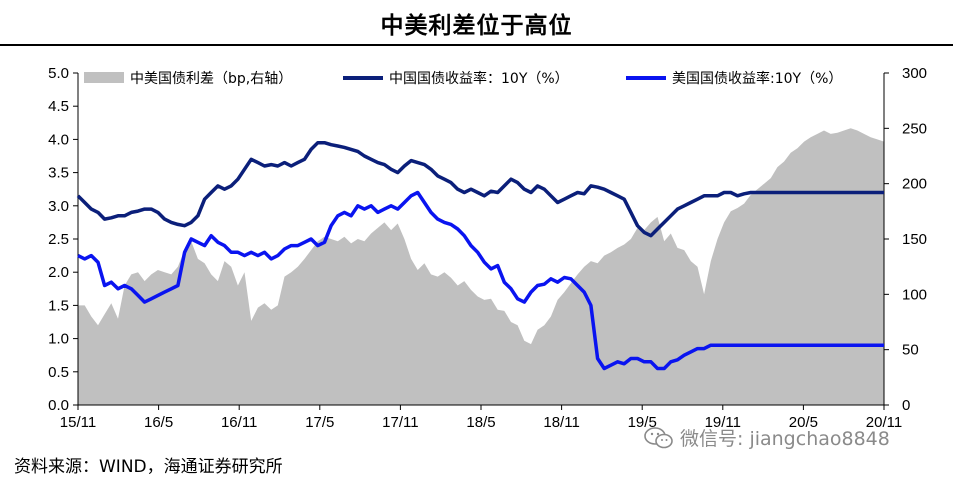  I want to click on legend-item-spread: 中美国债利差（bp,右轴）, so click(211, 79).